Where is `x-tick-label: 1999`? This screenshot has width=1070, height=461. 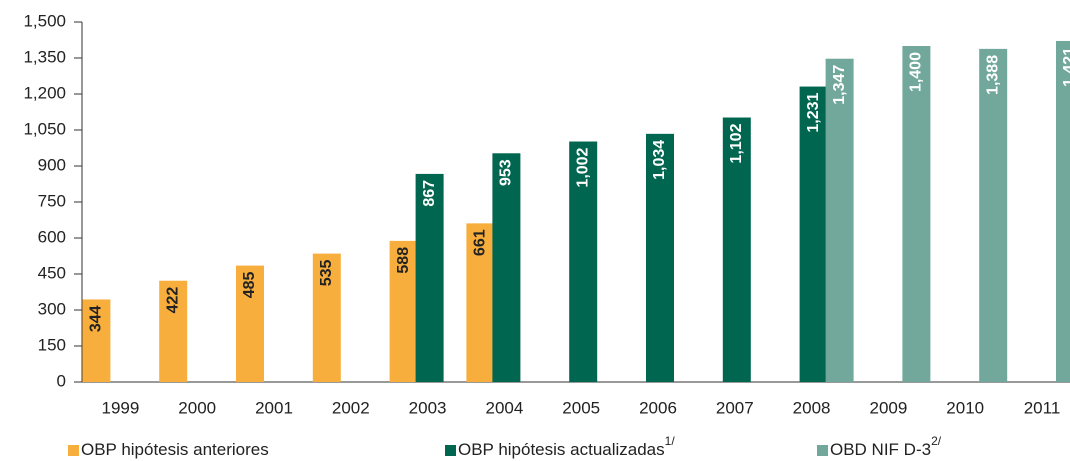
x-tick-label: 1999 is located at coordinates (120, 407).